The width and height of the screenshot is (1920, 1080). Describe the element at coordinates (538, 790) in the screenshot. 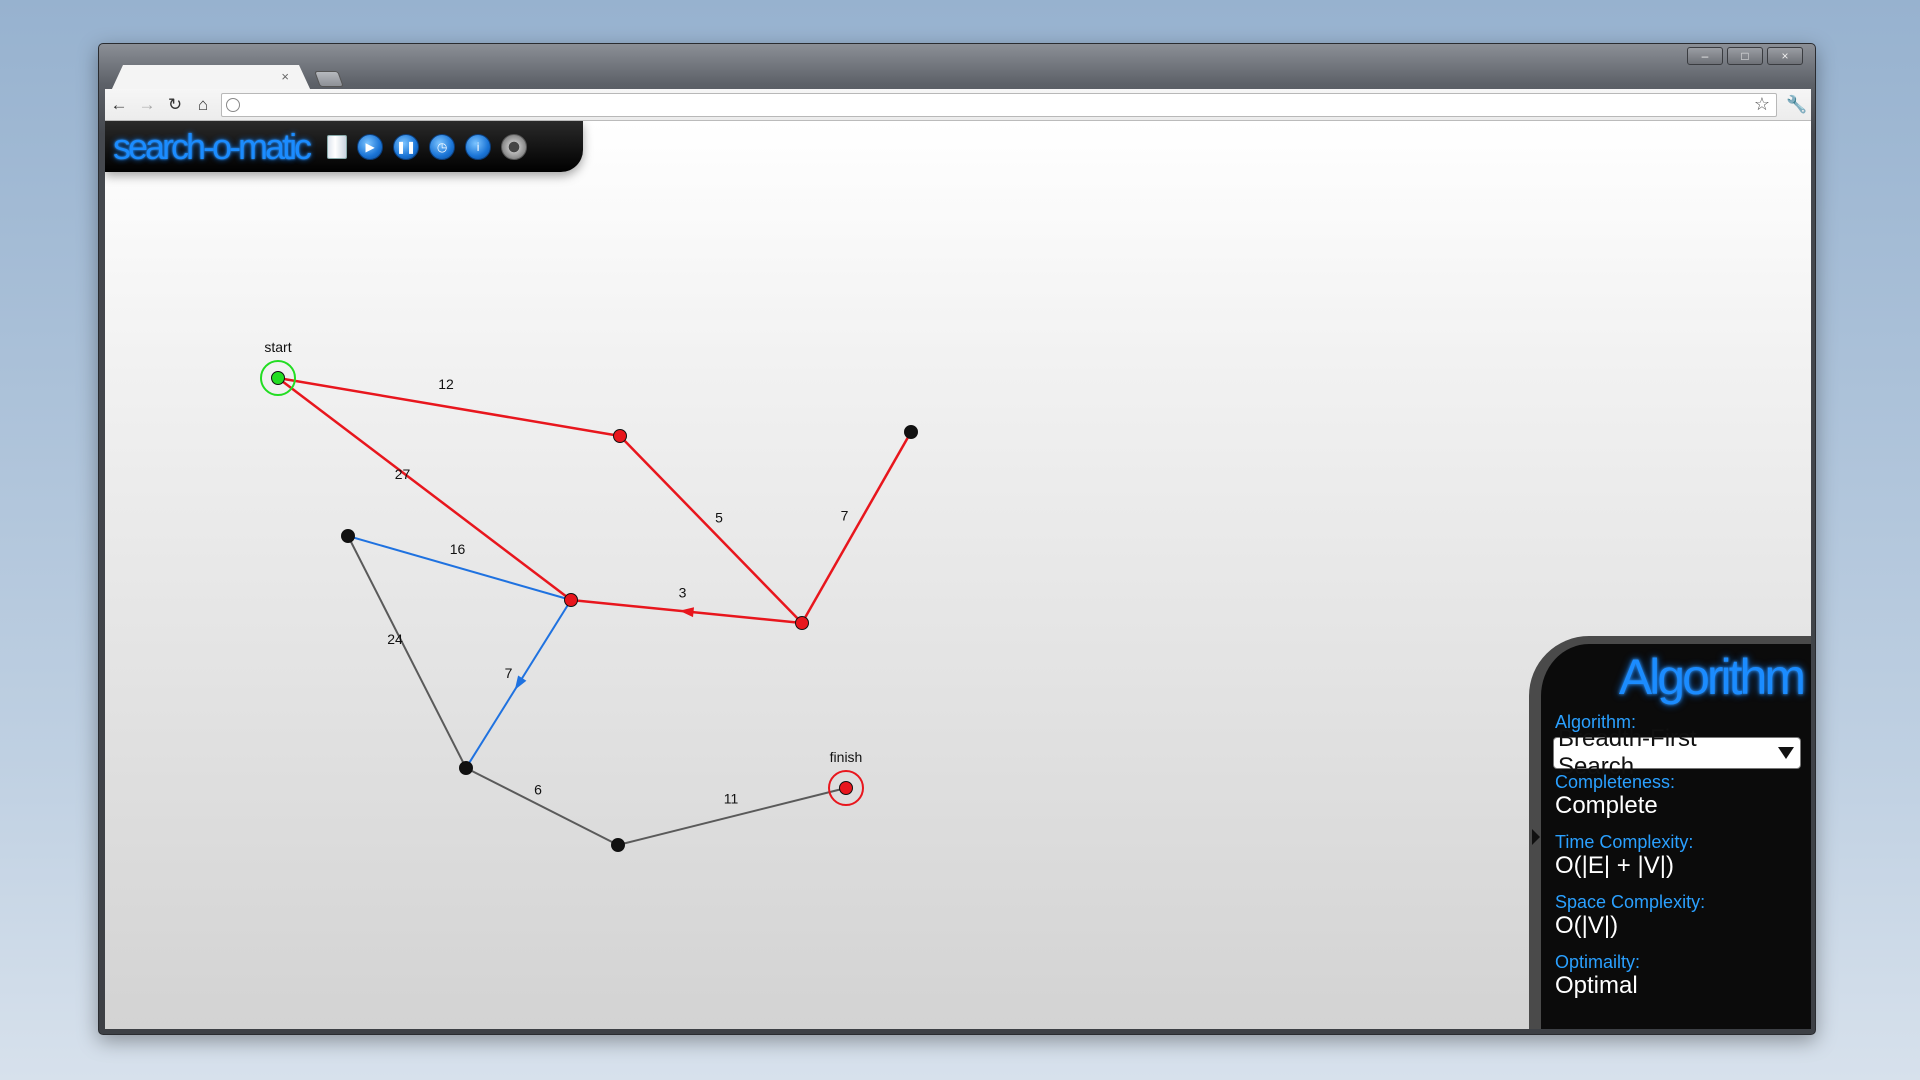

I see `edge-weight-label: 6` at that location.